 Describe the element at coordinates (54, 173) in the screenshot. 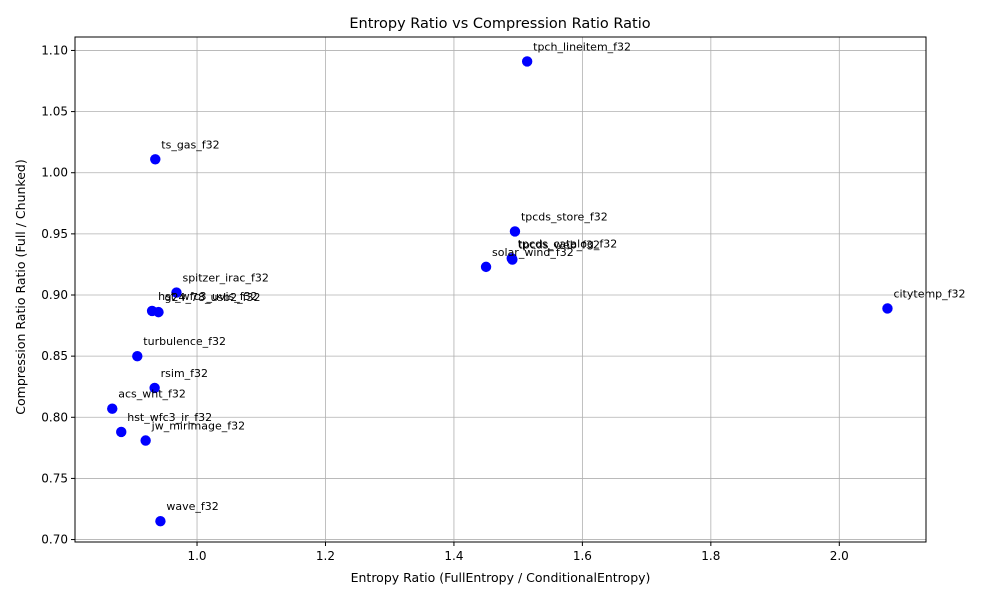

I see `y-tick-label: 1.00` at that location.